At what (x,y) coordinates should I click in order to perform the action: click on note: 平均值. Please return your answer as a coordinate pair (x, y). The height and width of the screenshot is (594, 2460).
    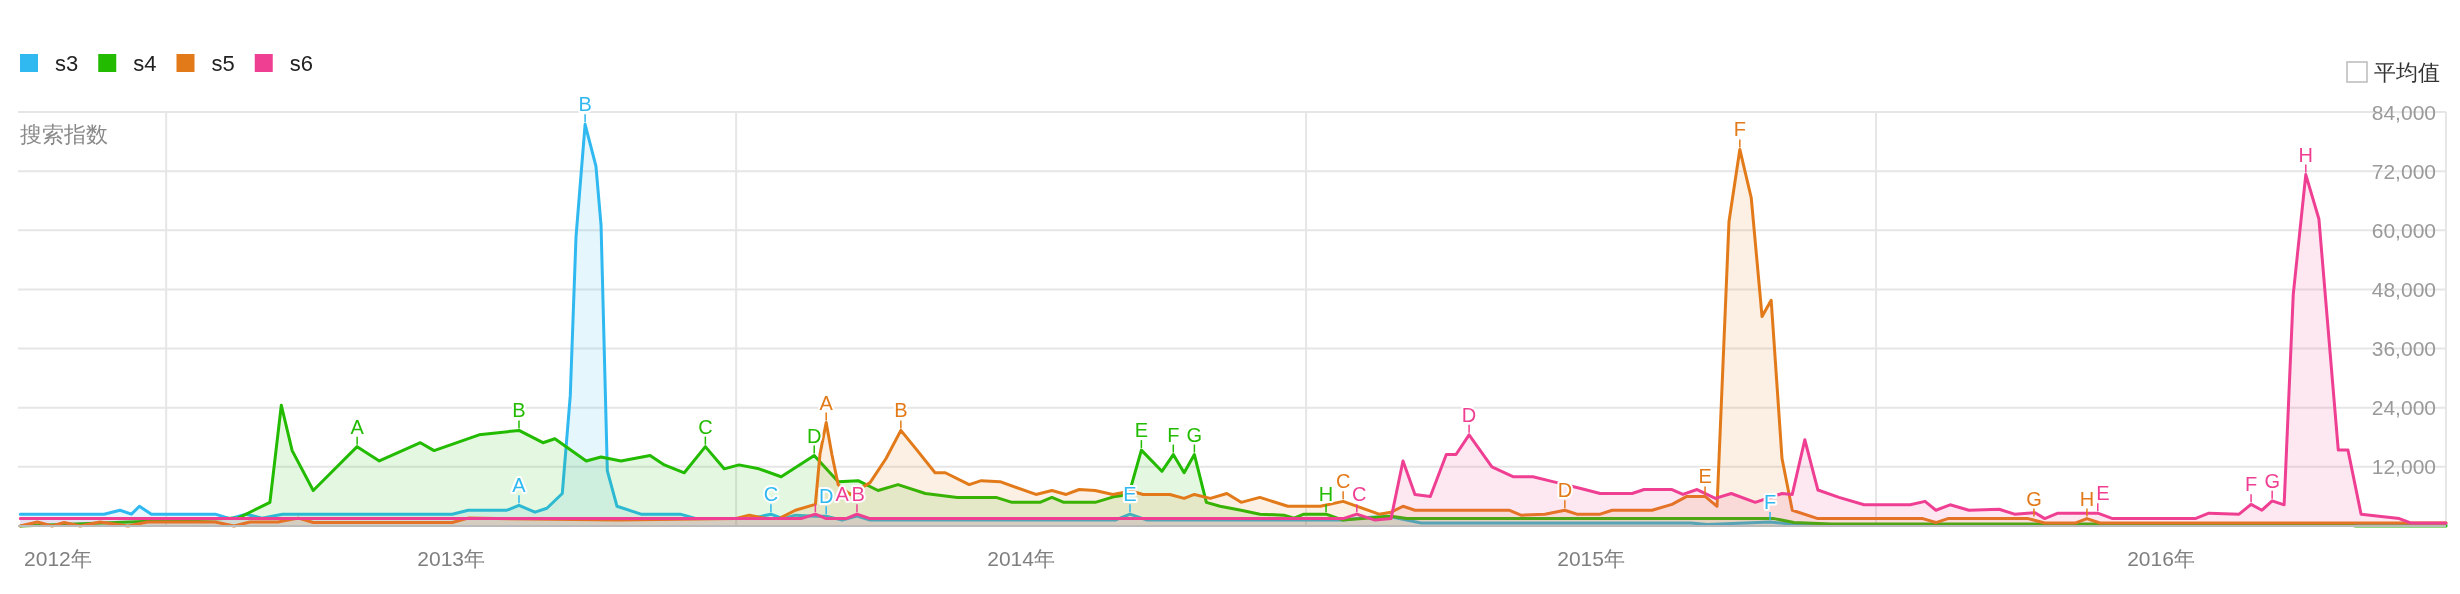
    Looking at the image, I should click on (2393, 72).